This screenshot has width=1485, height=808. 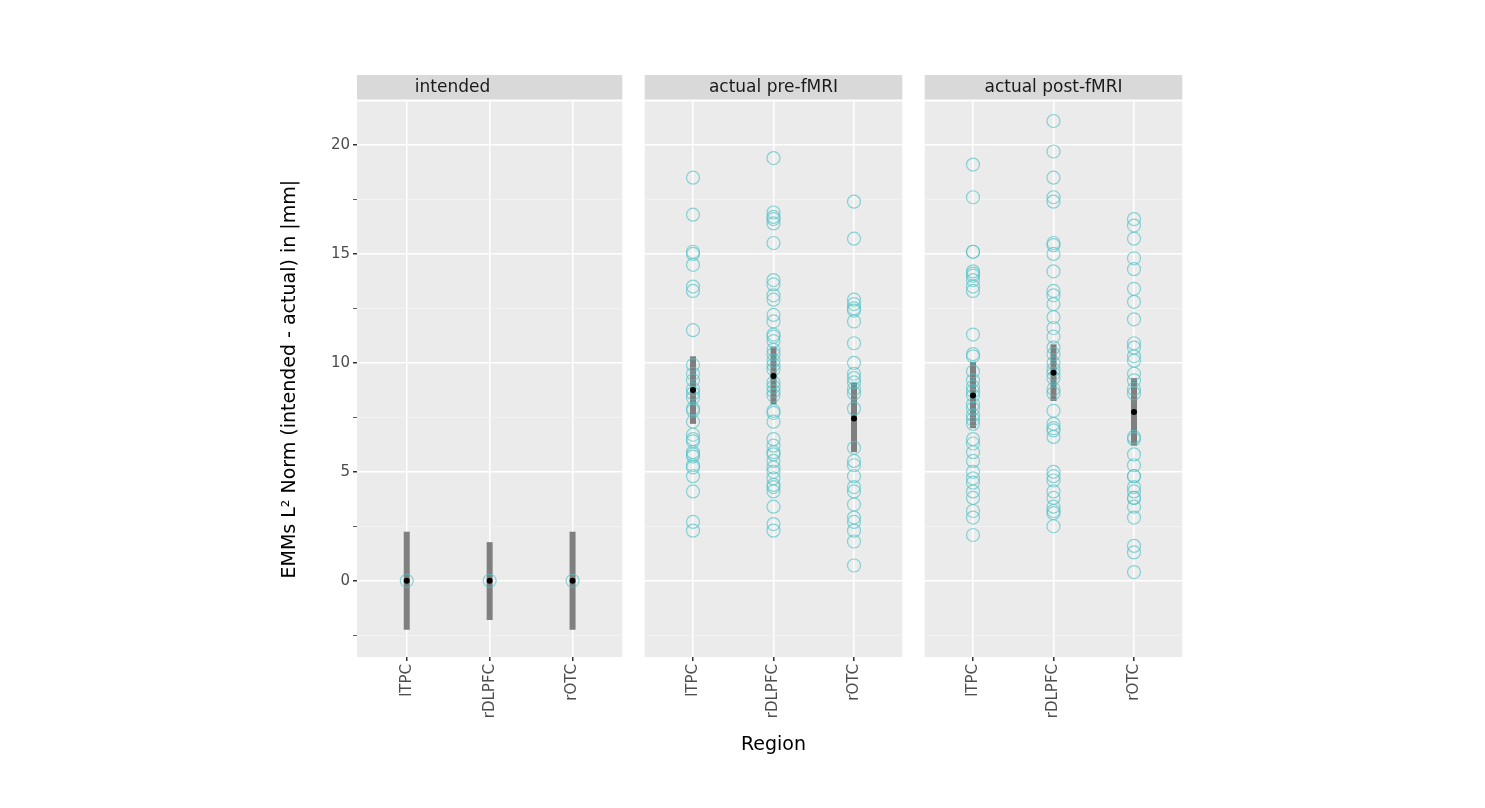 I want to click on y-axis-title: EMMs L² Norm (intended - actual) in |mm|, so click(x=289, y=379).